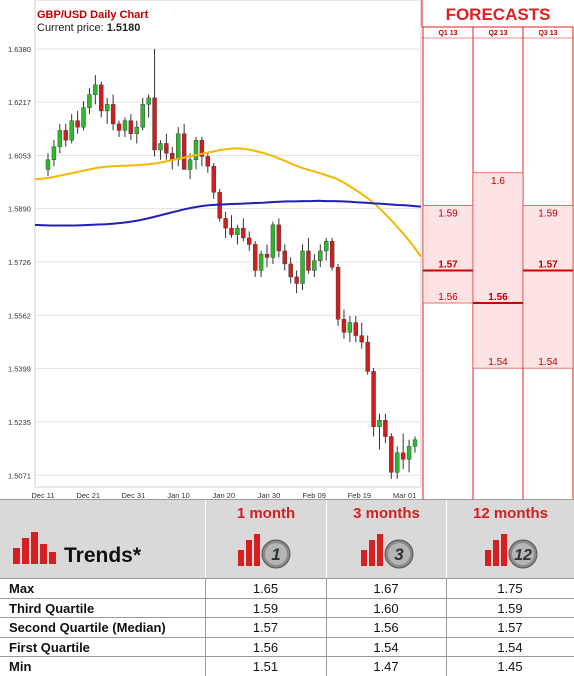 Image resolution: width=574 pixels, height=676 pixels. What do you see at coordinates (20, 667) in the screenshot?
I see `row-label: Min` at bounding box center [20, 667].